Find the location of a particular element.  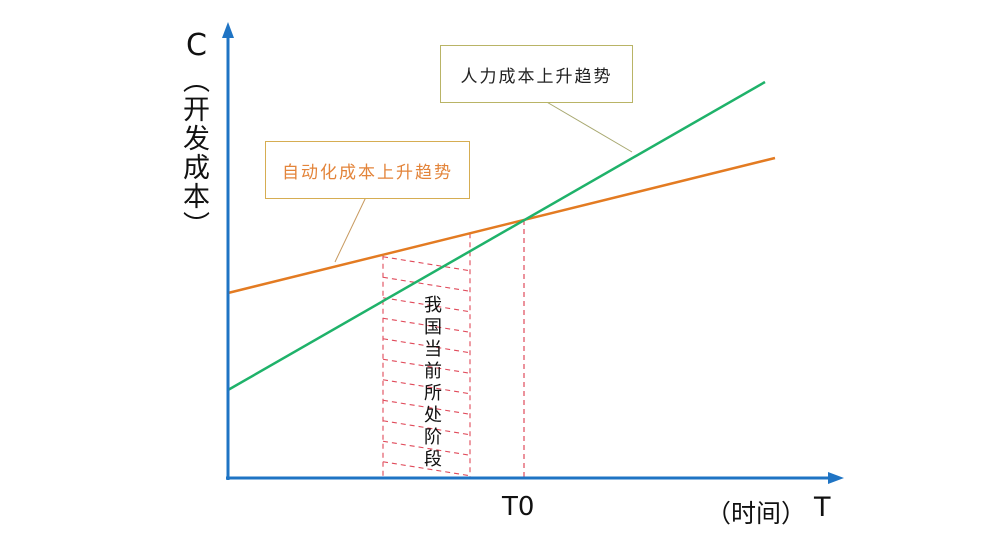

y-axis-label: C is located at coordinates (196, 45).